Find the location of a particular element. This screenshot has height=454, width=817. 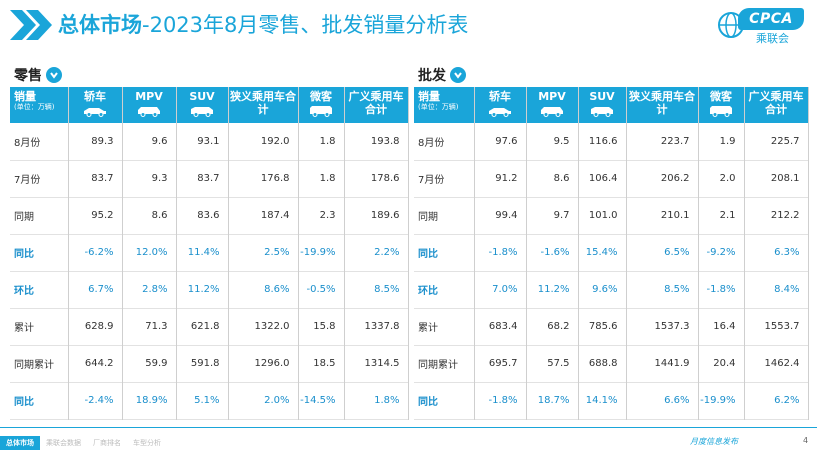

table-cell: 14.1% is located at coordinates (602, 400).